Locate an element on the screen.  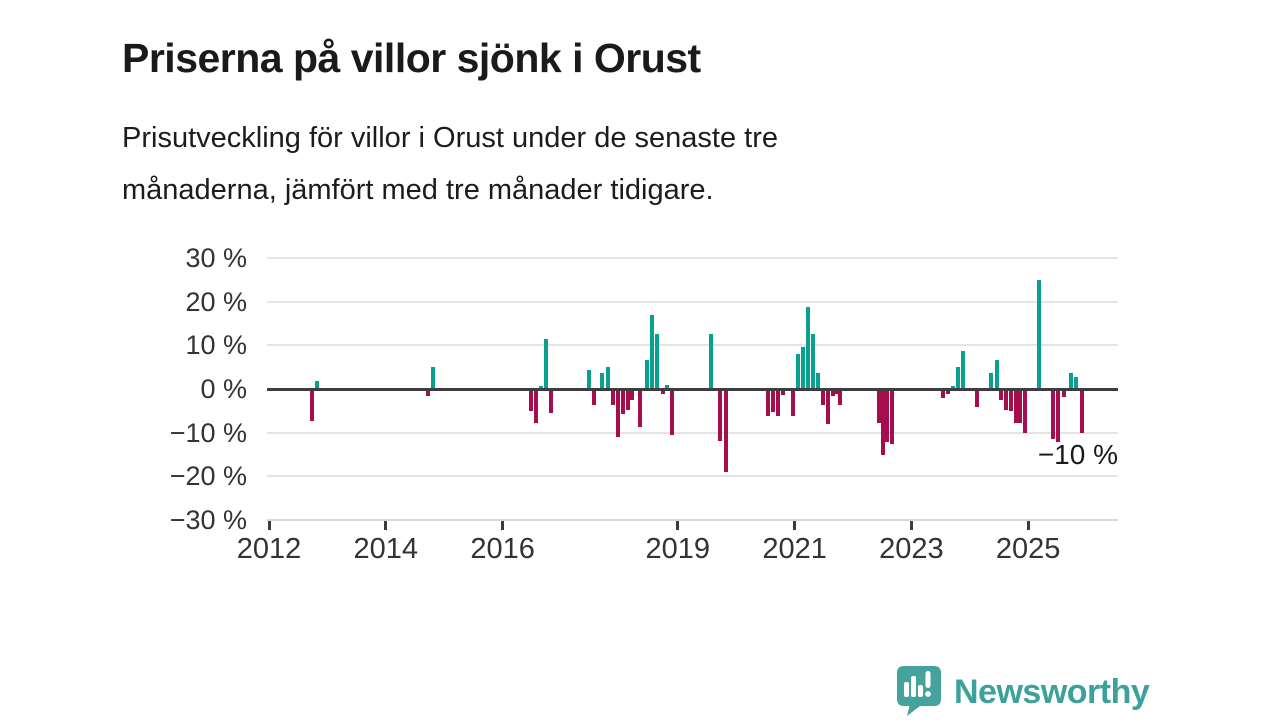
page-title: Priserna på villor sjönk i Orust is located at coordinates (411, 58).